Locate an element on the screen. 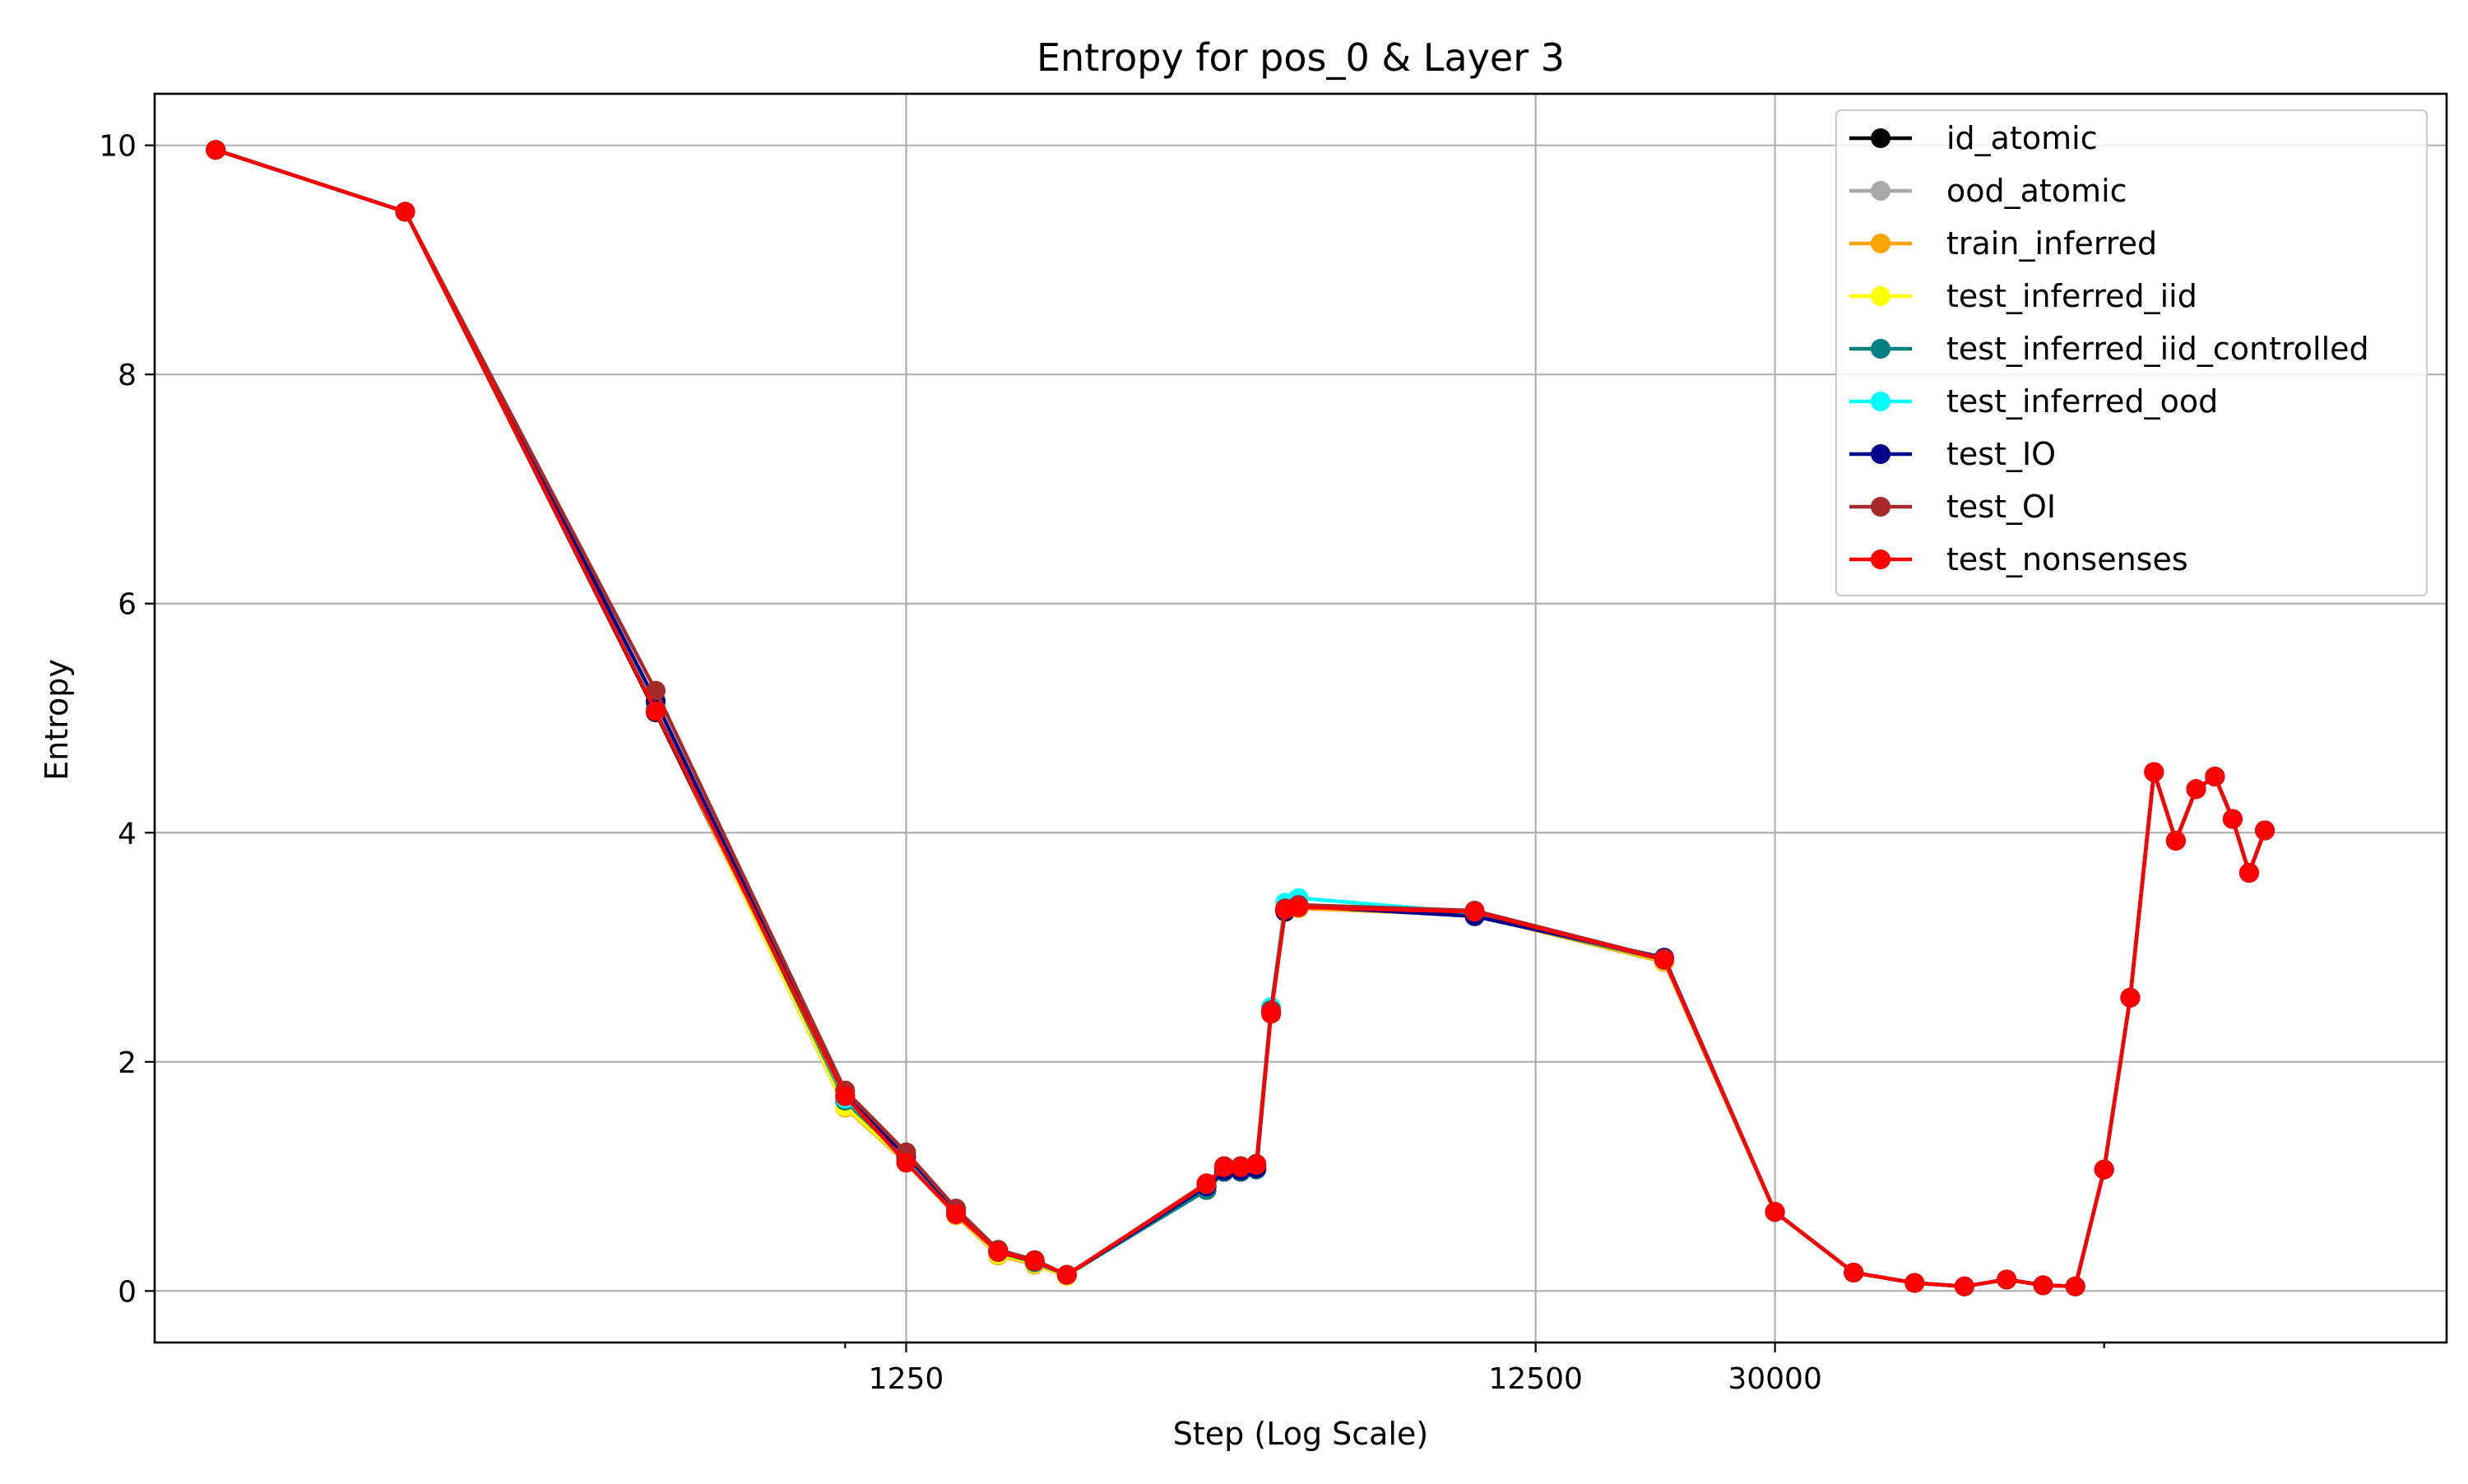  x-axis-title: Step (Log Scale) is located at coordinates (1300, 1434).